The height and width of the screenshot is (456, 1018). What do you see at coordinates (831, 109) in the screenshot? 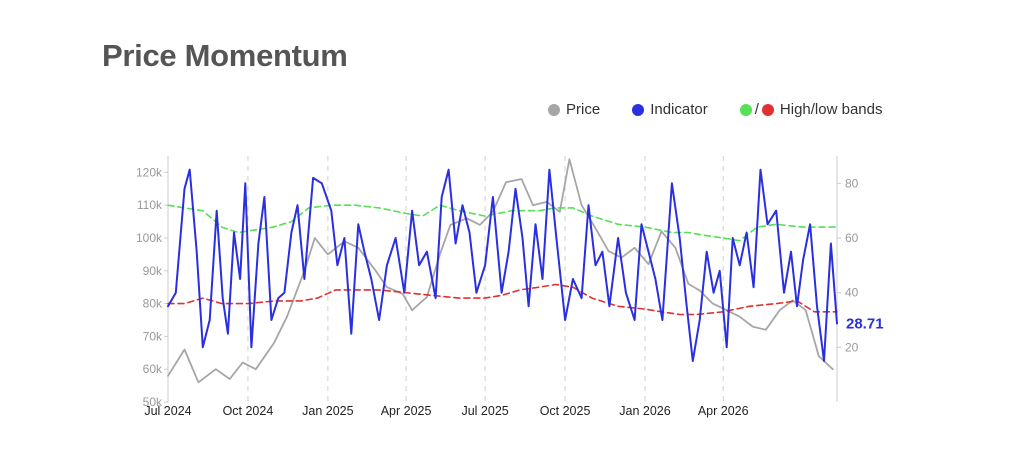
I see `legend-label-bands: High/low bands` at bounding box center [831, 109].